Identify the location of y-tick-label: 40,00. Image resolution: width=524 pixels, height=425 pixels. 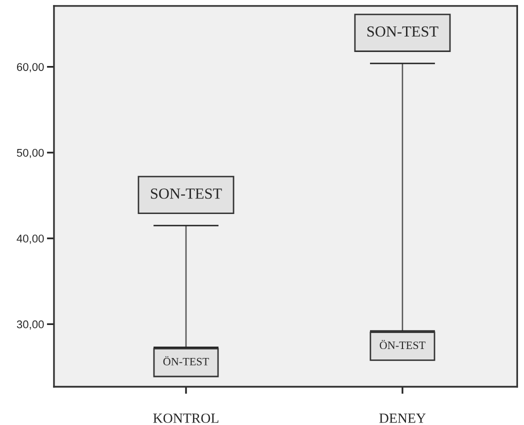
(30, 239).